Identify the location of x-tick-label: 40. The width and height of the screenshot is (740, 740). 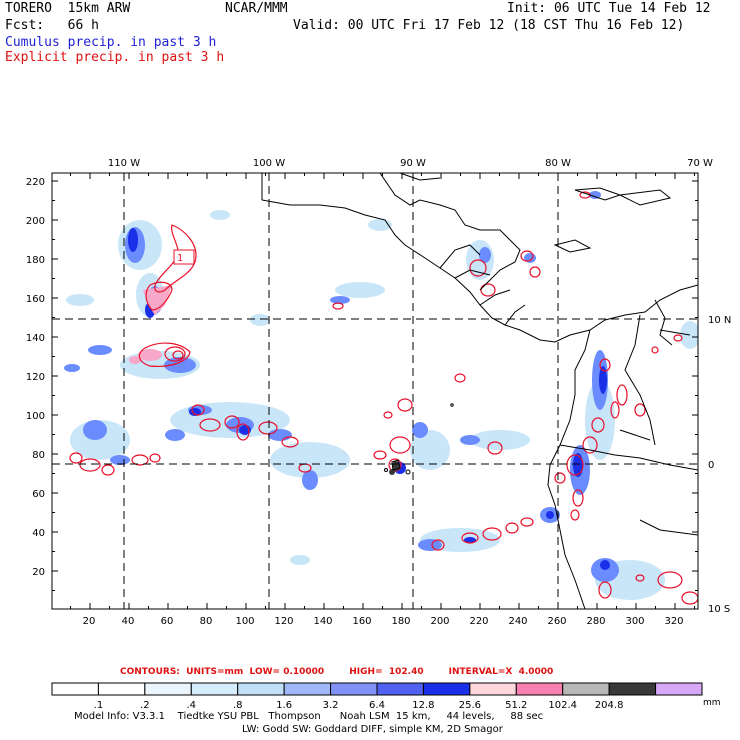
(128, 621).